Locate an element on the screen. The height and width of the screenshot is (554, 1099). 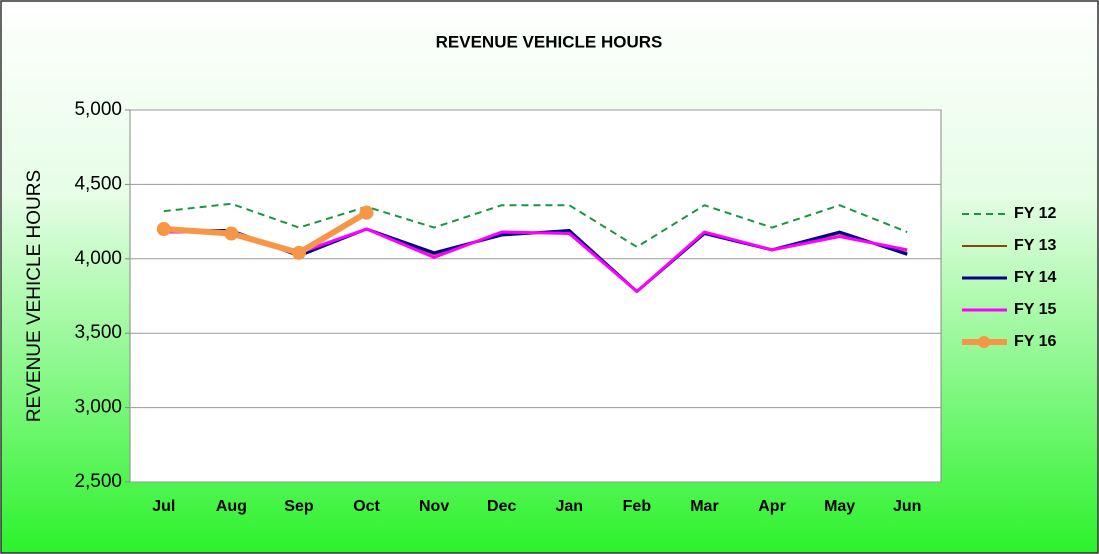
legend-marker is located at coordinates (984, 342).